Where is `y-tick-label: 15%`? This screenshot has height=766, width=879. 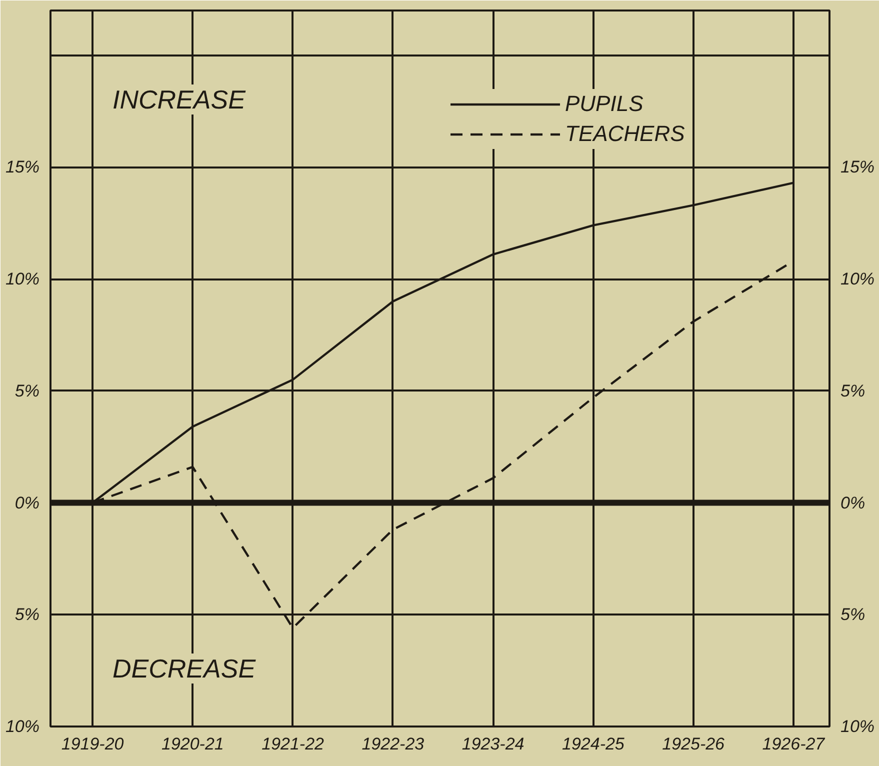 y-tick-label: 15% is located at coordinates (22, 167).